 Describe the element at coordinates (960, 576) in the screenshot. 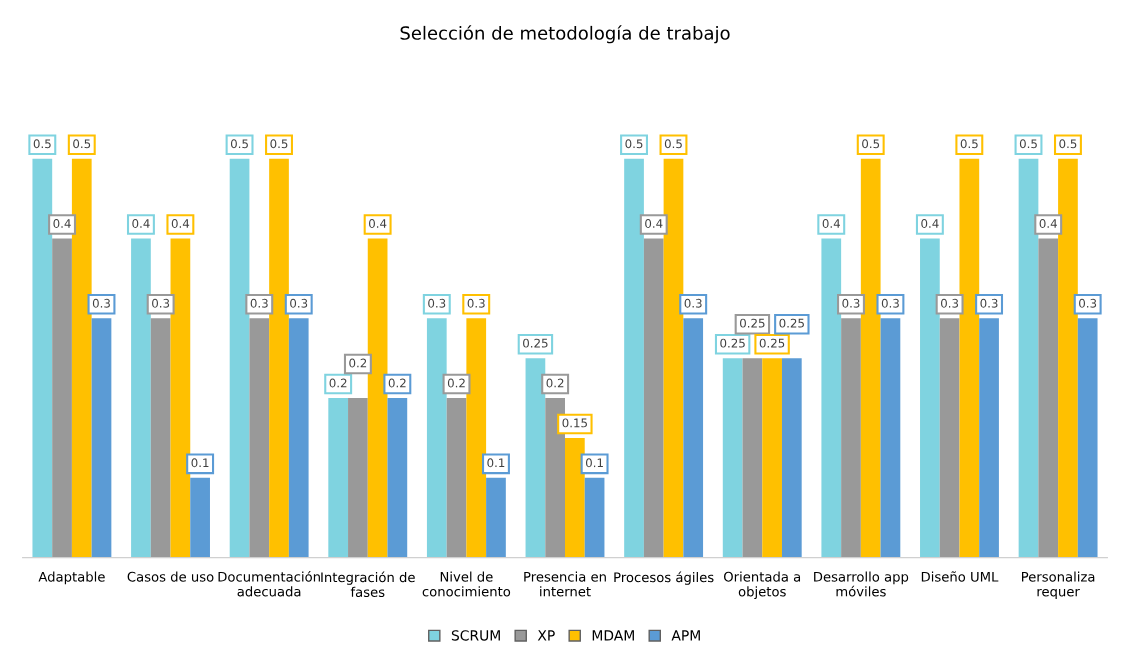

I see `x-tick-label: Diseño UML` at that location.